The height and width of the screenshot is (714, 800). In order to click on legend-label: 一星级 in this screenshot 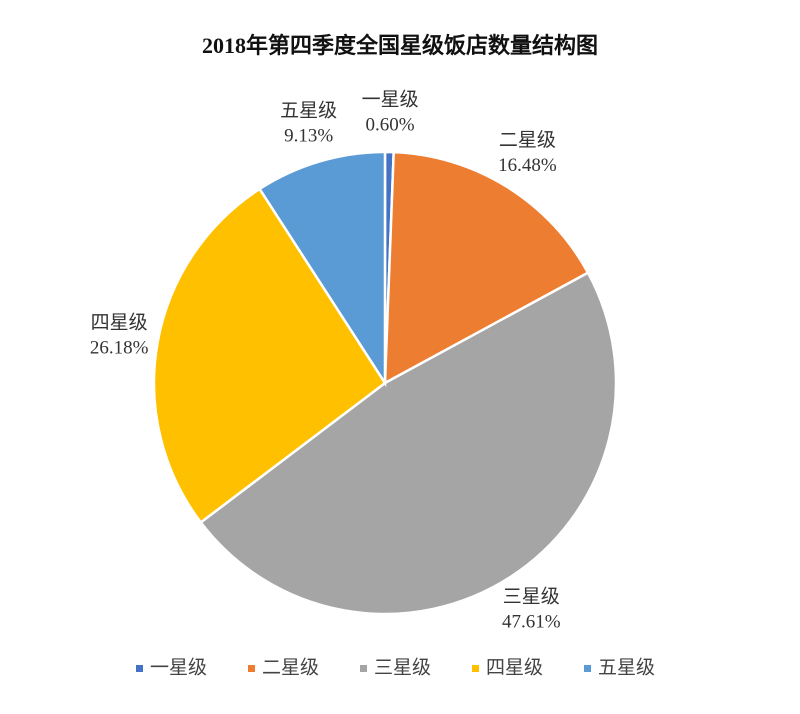, I will do `click(178, 667)`.